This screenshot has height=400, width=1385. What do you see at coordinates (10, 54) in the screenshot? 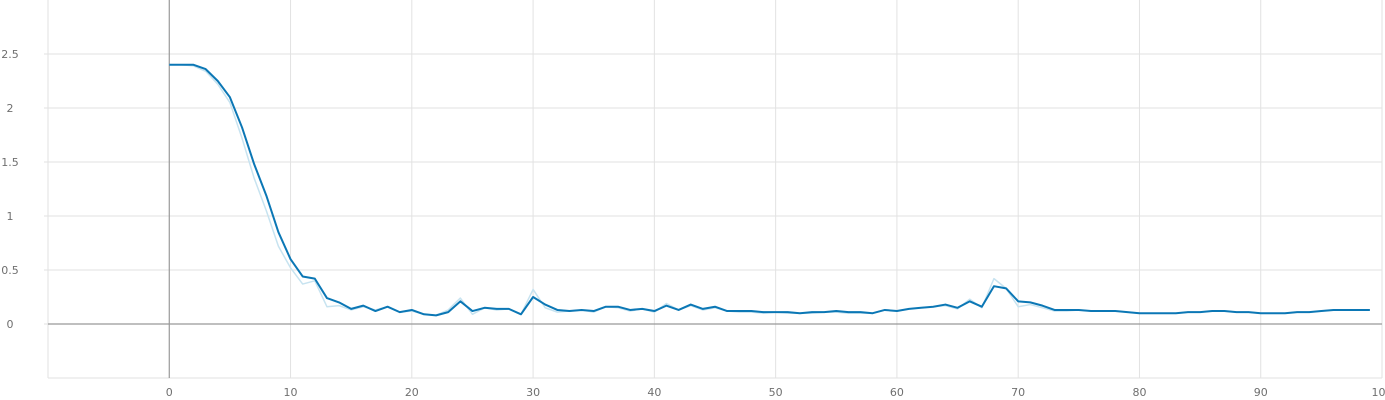
I see `y-tick-label: 2.5` at bounding box center [10, 54].